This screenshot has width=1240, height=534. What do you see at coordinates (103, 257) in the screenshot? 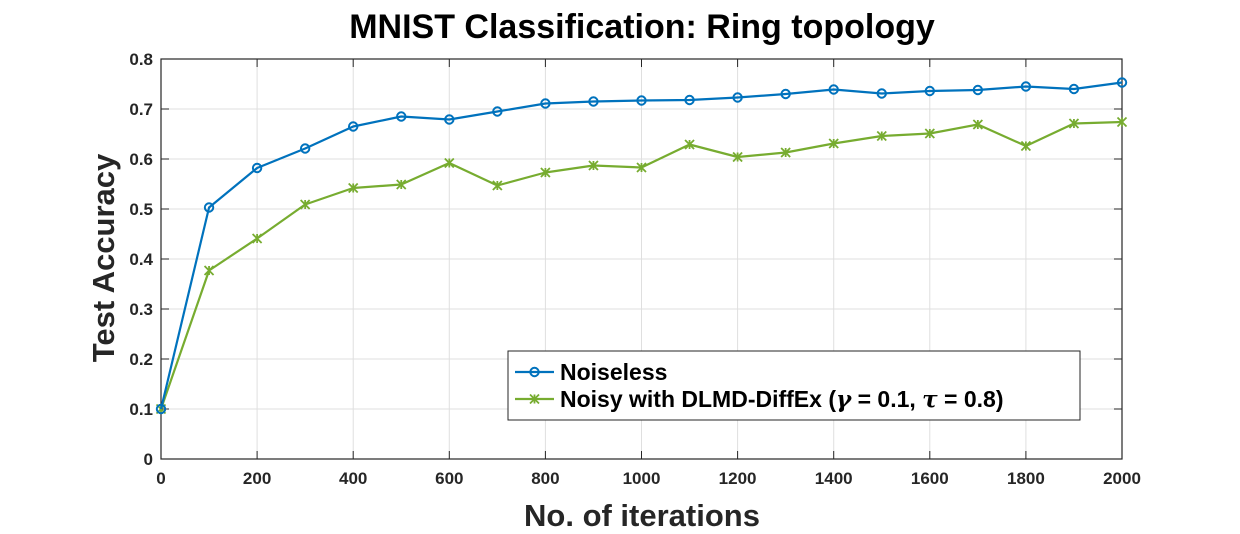
I see `y-axis-title: Test Accuracy` at bounding box center [103, 257].